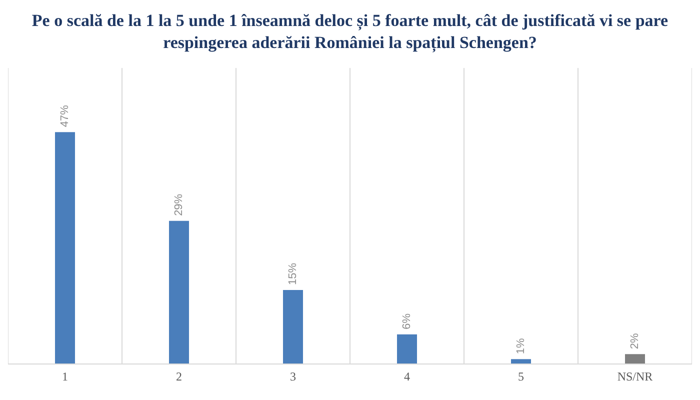  I want to click on x-tick-label: 1, so click(65, 377).